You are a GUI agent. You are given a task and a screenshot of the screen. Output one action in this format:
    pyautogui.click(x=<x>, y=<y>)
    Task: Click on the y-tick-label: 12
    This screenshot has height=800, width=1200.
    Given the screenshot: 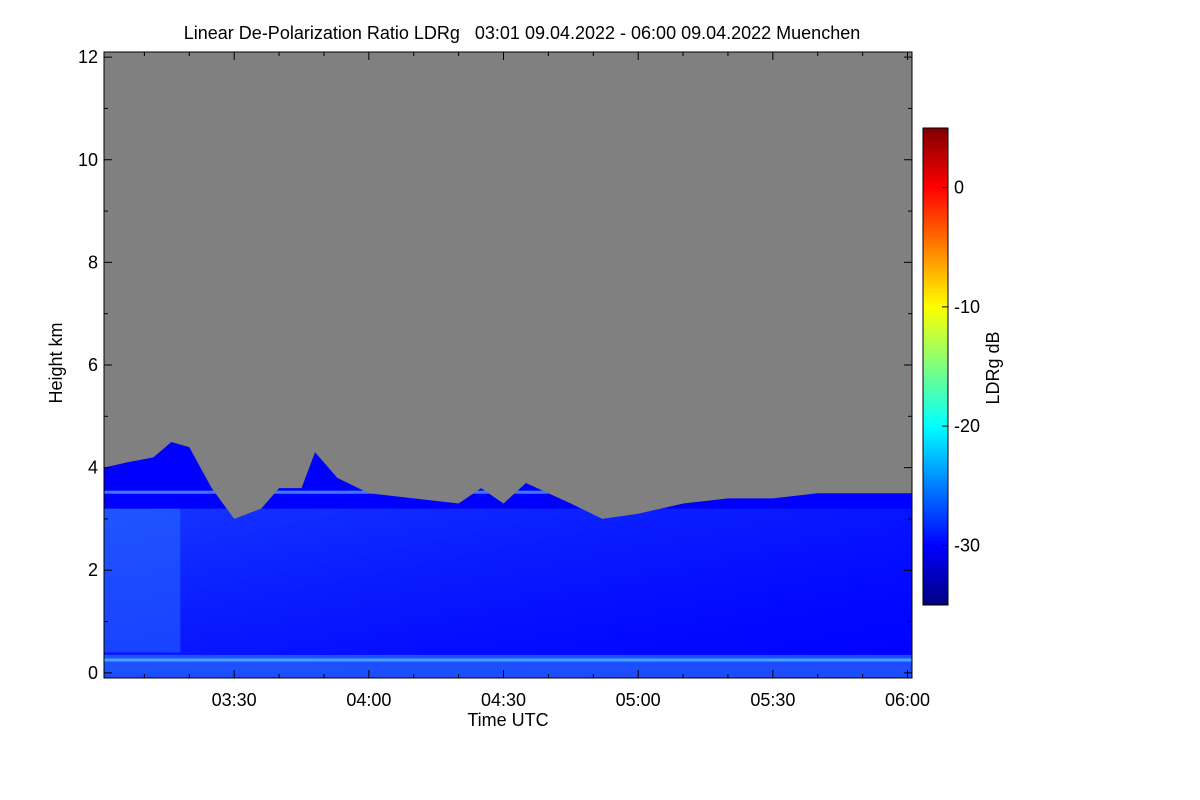 What is the action you would take?
    pyautogui.click(x=88, y=57)
    